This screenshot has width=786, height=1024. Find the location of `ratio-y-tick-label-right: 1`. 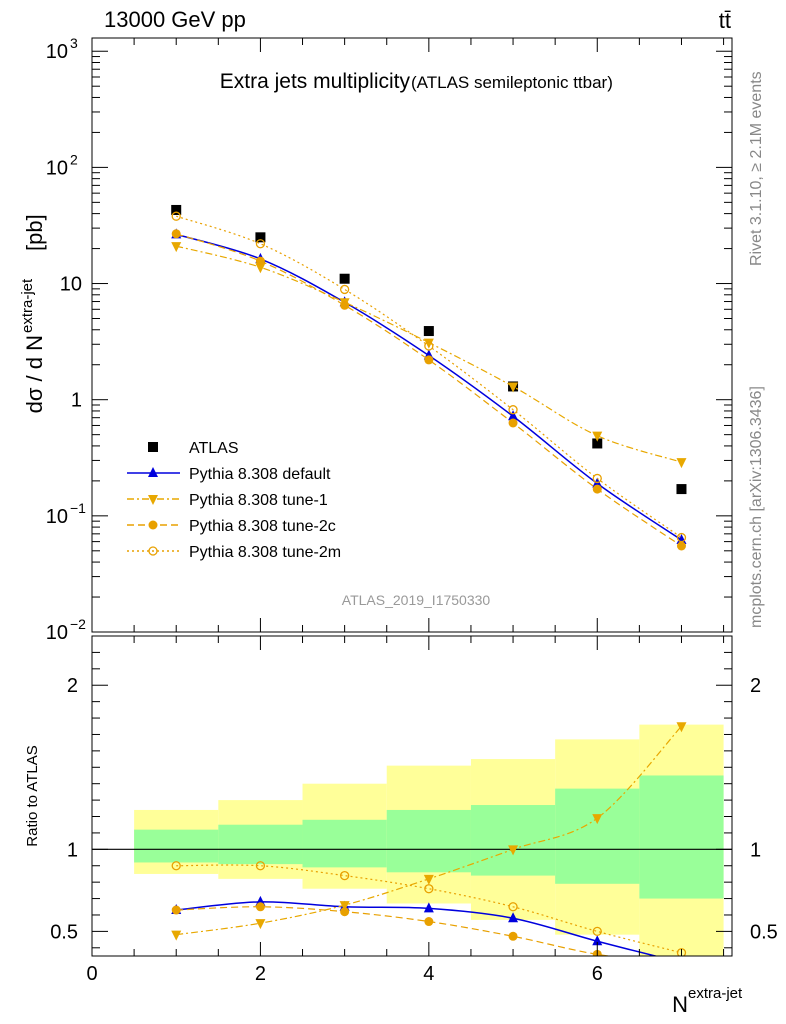

ratio-y-tick-label-right: 1 is located at coordinates (755, 850).